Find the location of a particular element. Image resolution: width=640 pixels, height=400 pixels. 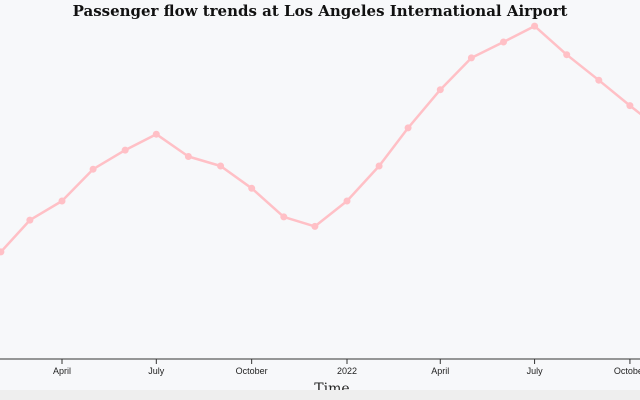

x-tick-label: 2022 is located at coordinates (347, 371).